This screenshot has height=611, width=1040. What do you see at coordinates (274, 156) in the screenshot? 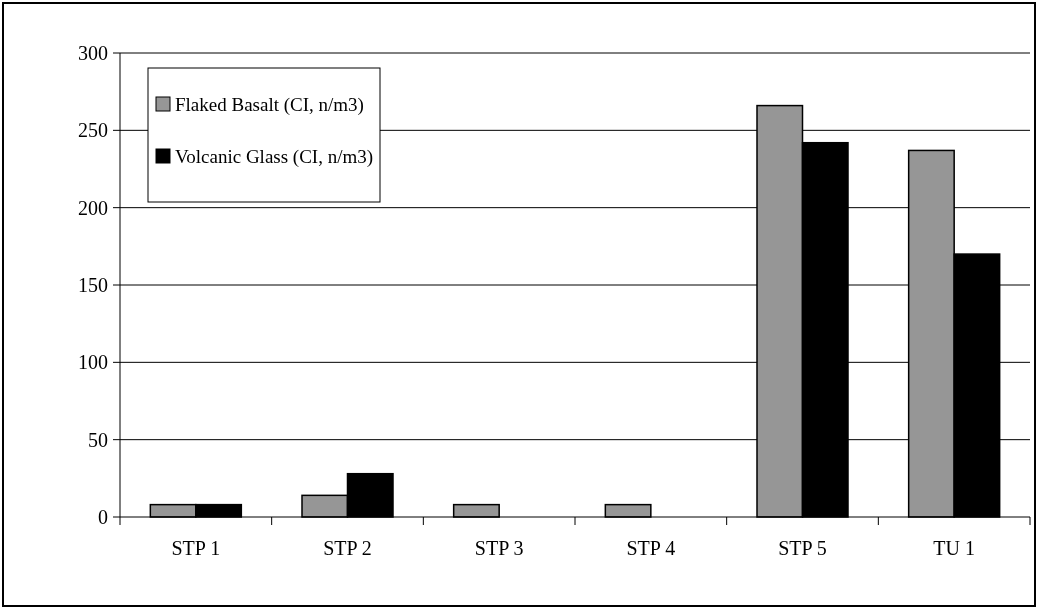
I see `legend-label: Volcanic Glass (CI, n/m3)` at bounding box center [274, 156].